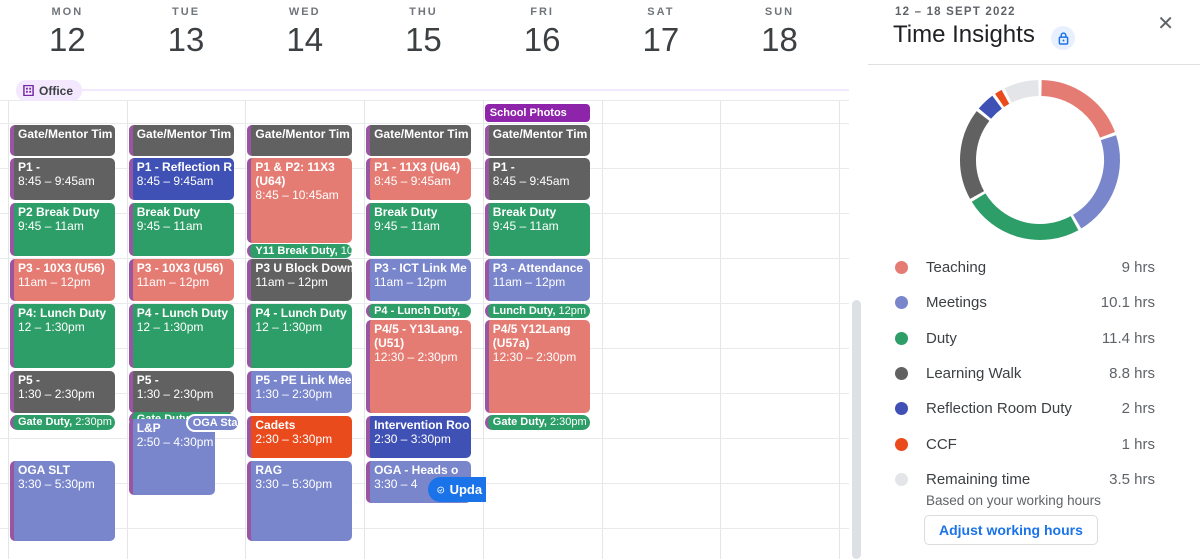  What do you see at coordinates (419, 437) in the screenshot?
I see `calendar-event: Intervention Roo 2:30 – 3:30pm` at bounding box center [419, 437].